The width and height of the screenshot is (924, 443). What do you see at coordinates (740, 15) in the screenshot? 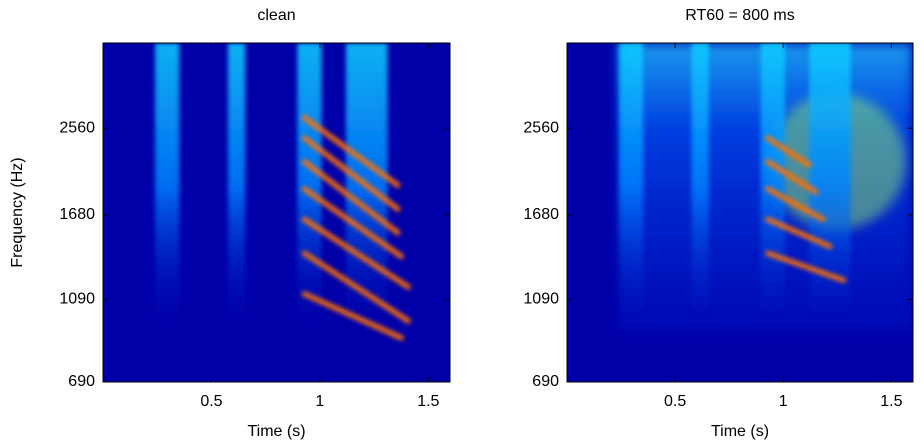
I see `chart-title: RT60 = 800 ms` at bounding box center [740, 15].